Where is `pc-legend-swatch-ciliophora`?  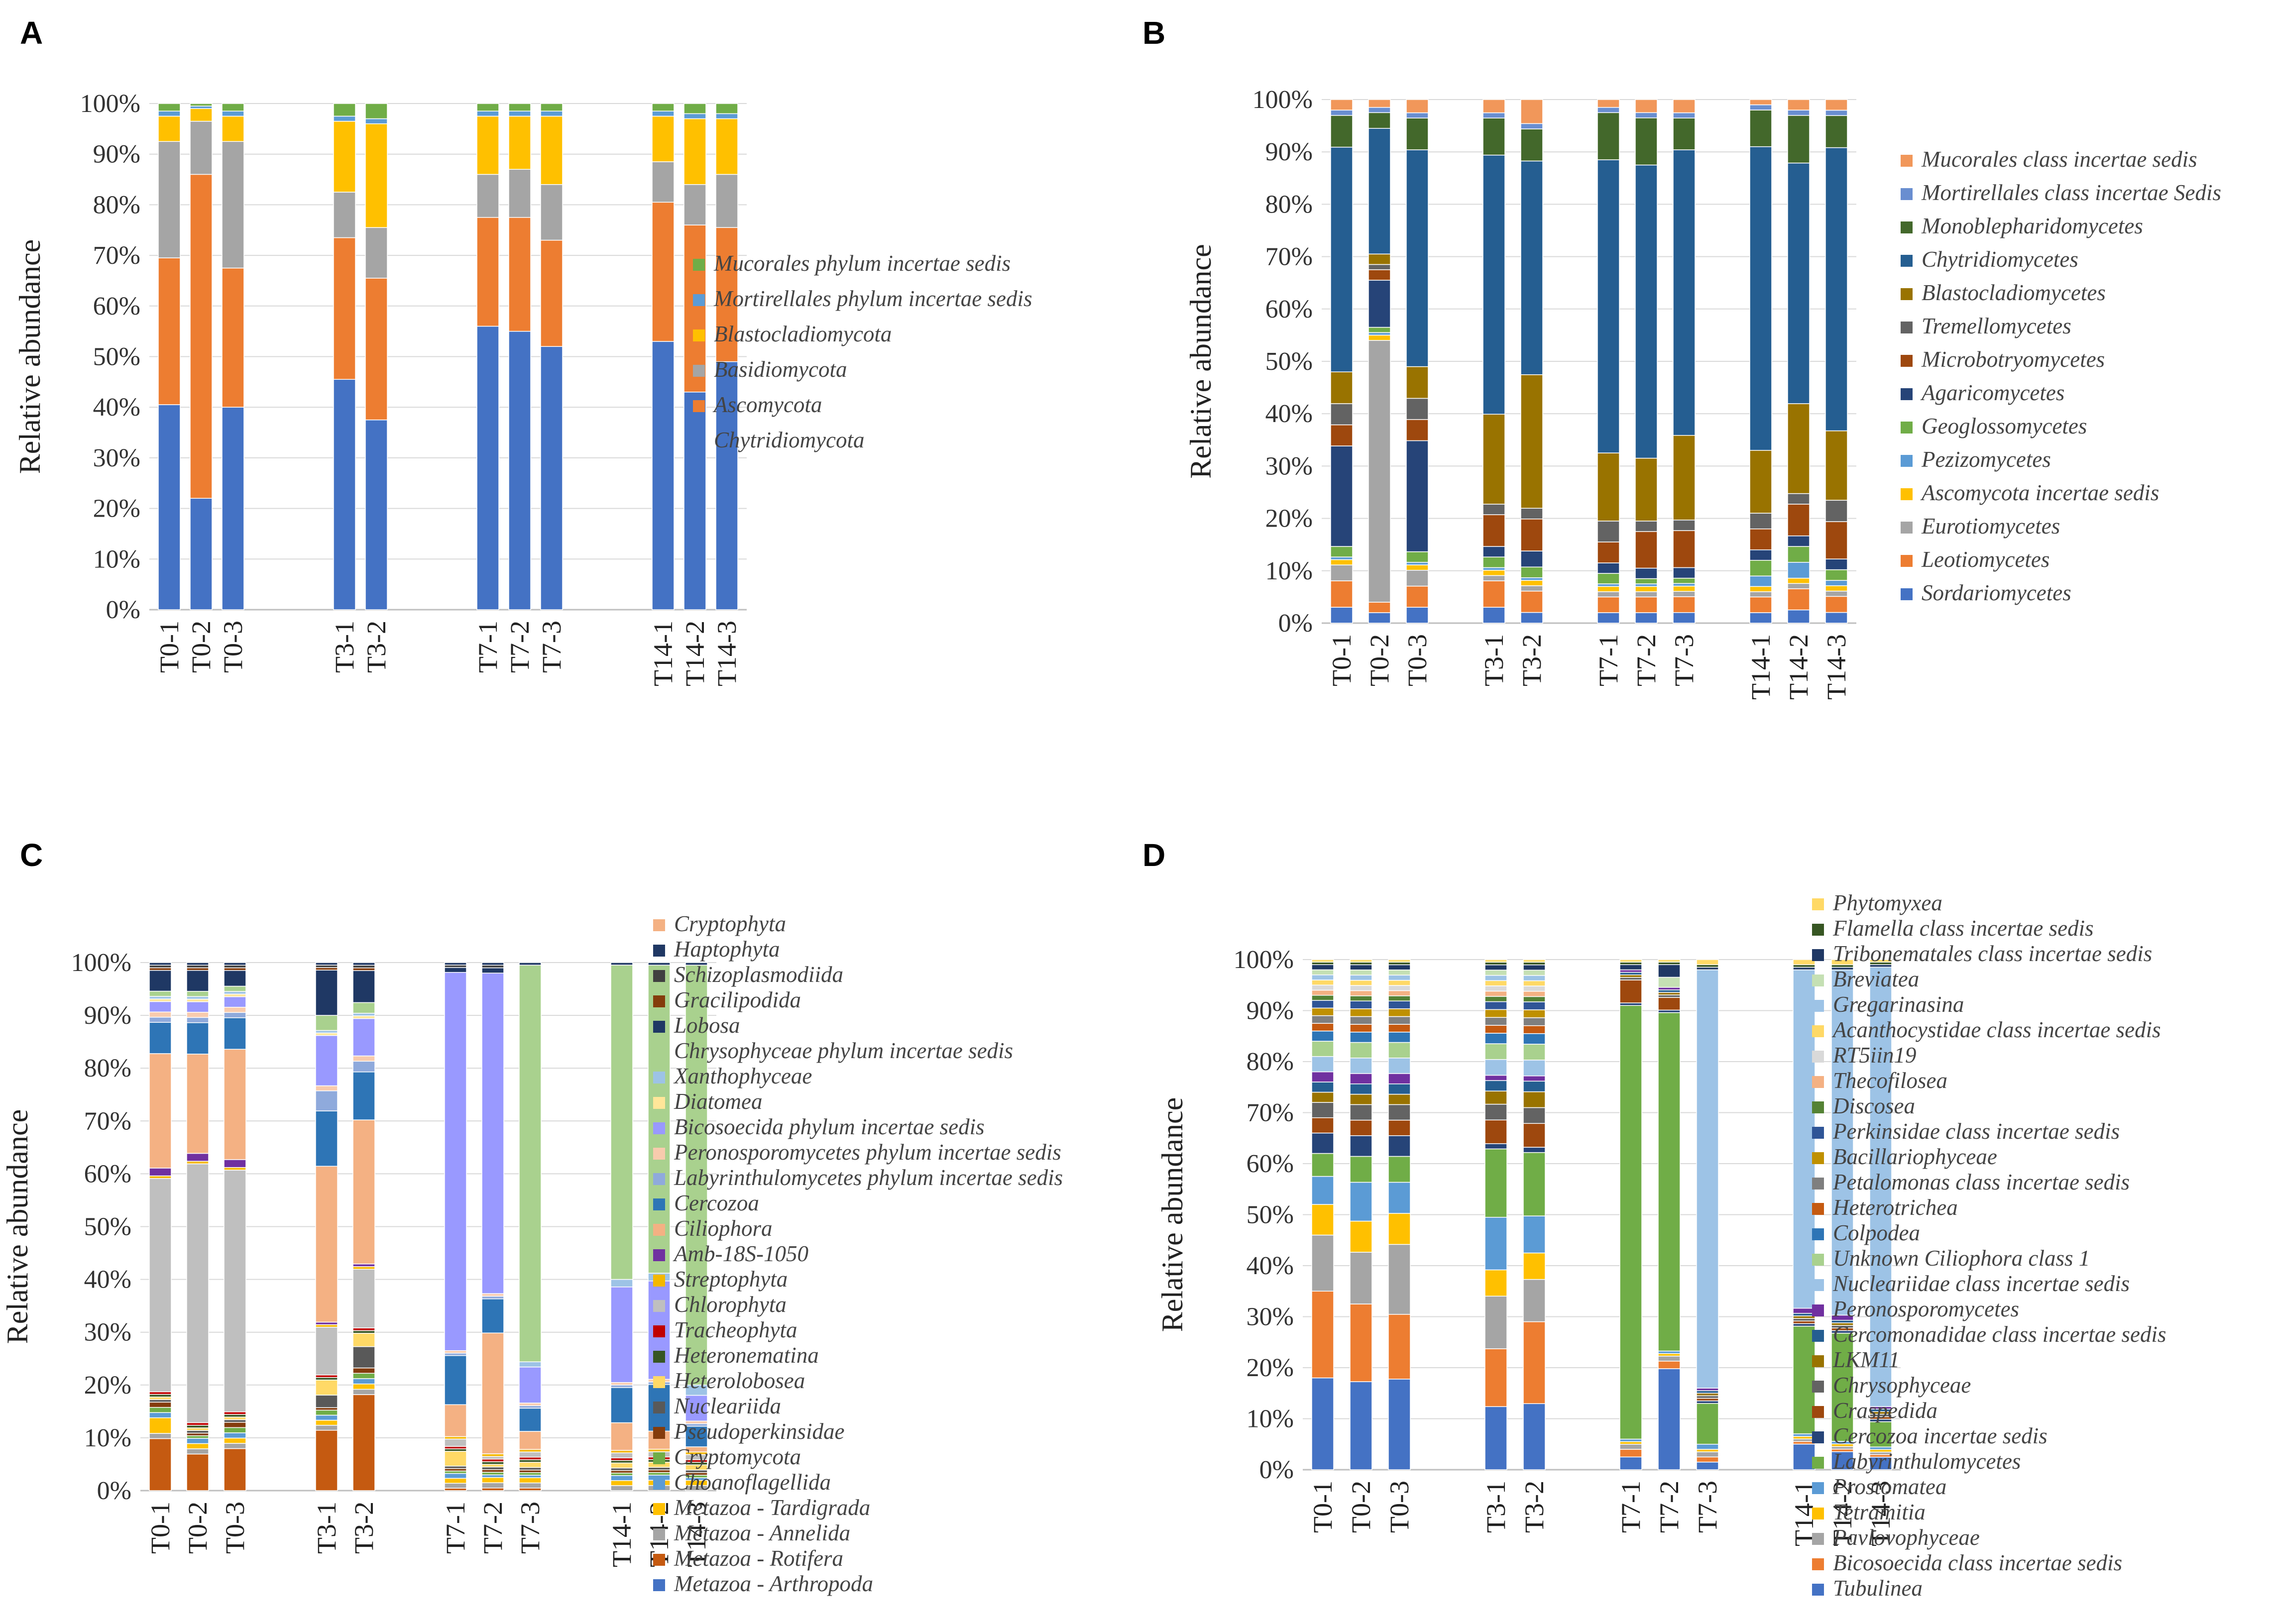 pc-legend-swatch-ciliophora is located at coordinates (659, 1230).